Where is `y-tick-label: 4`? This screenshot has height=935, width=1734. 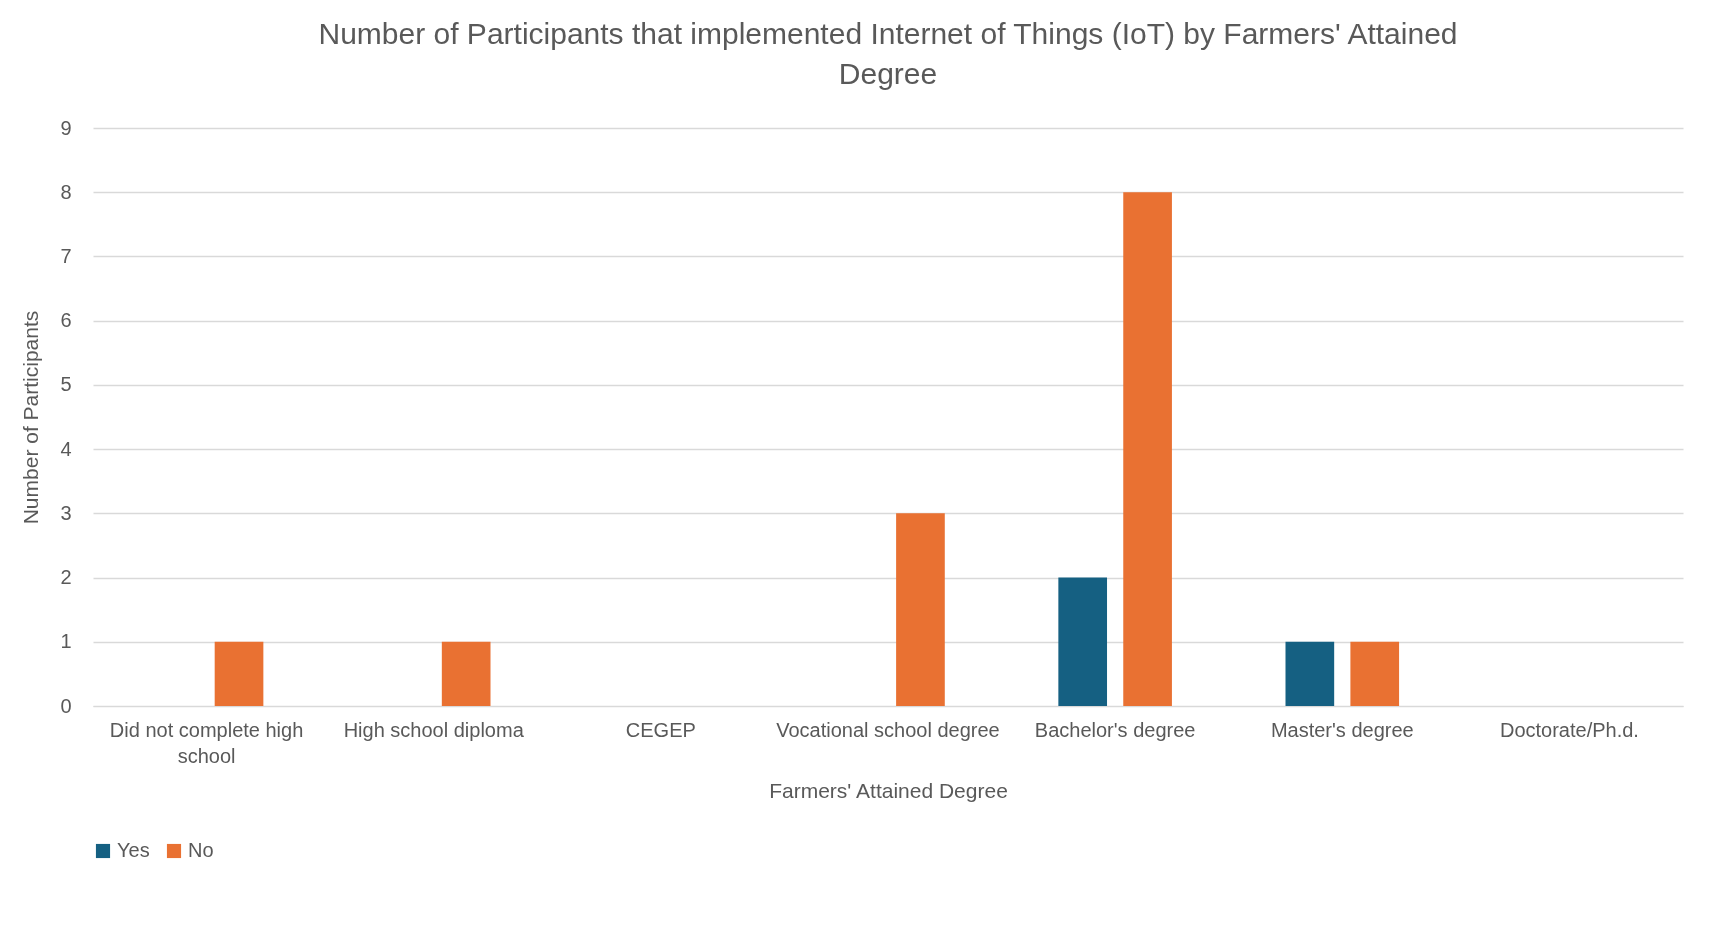
y-tick-label: 4 is located at coordinates (66, 448).